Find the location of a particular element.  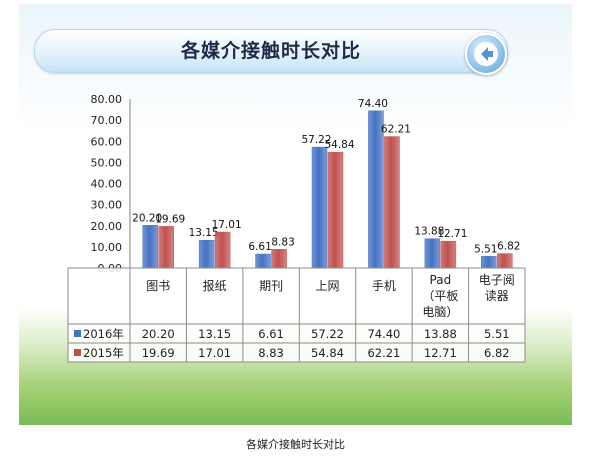

category-label: Pad is located at coordinates (441, 280).